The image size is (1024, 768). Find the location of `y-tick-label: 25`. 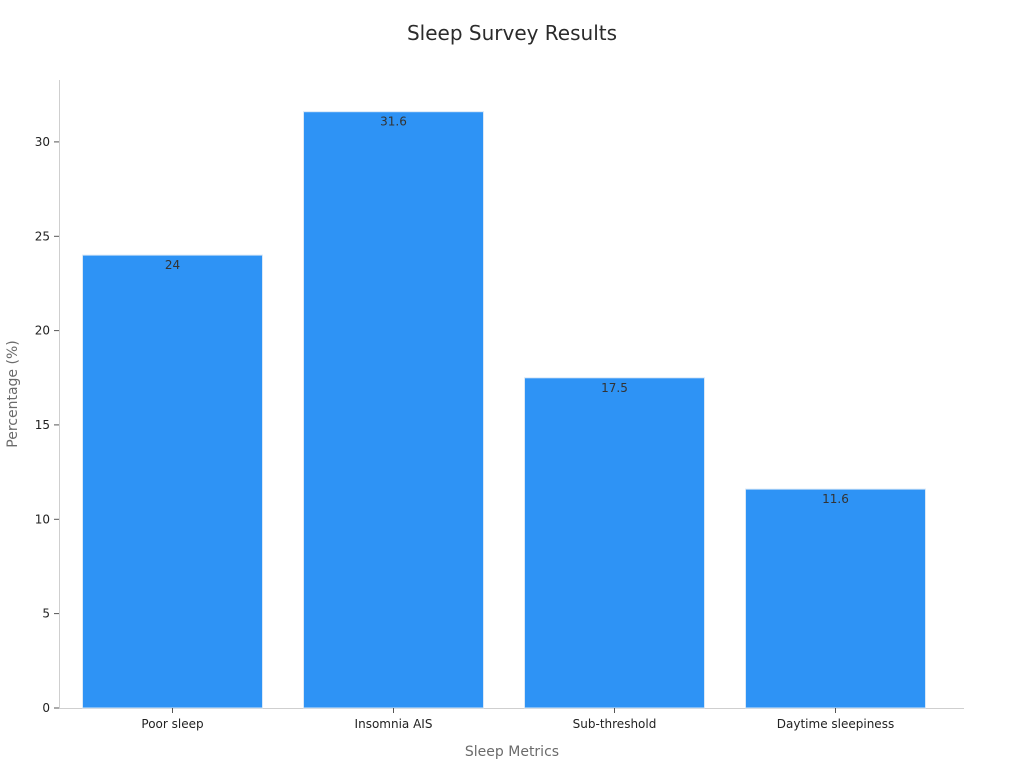

y-tick-label: 25 is located at coordinates (42, 236).